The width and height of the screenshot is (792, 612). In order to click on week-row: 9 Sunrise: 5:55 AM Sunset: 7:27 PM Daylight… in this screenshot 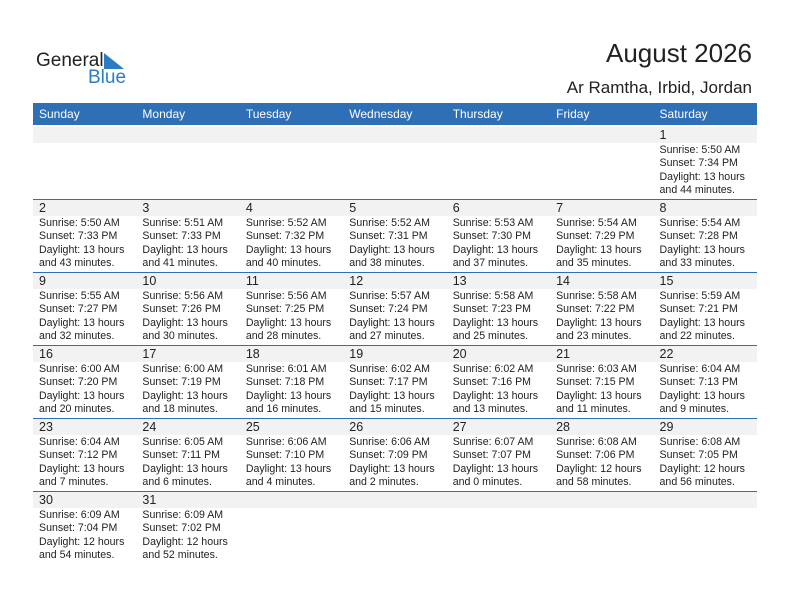, I will do `click(395, 308)`.